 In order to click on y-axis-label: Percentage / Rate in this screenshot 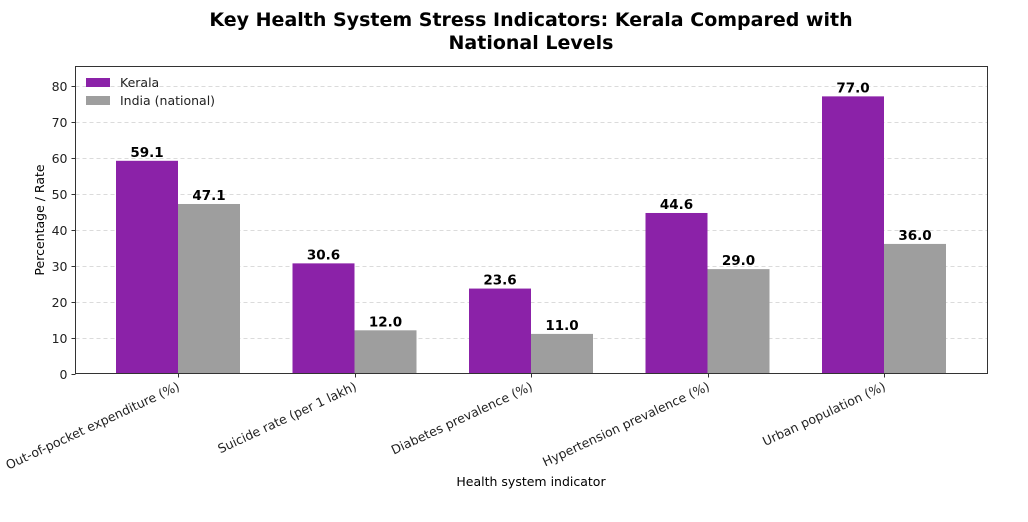, I will do `click(39, 219)`.